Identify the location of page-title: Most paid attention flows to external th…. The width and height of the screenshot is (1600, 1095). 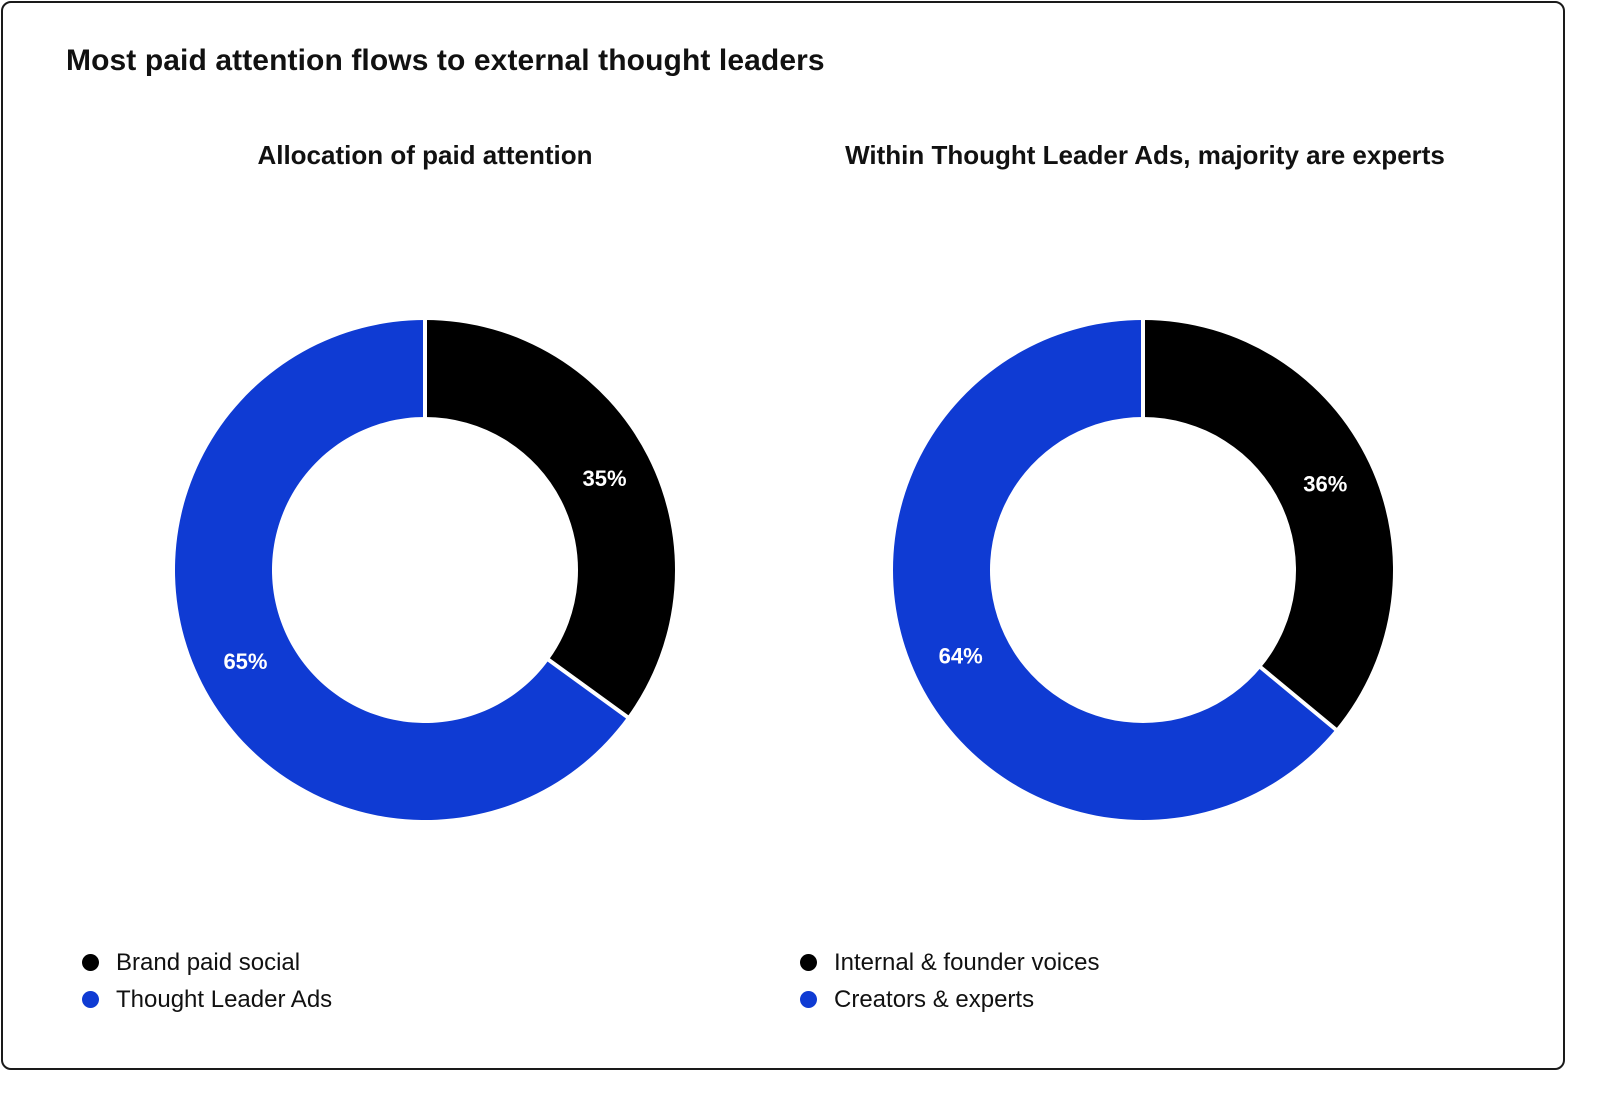
(445, 60).